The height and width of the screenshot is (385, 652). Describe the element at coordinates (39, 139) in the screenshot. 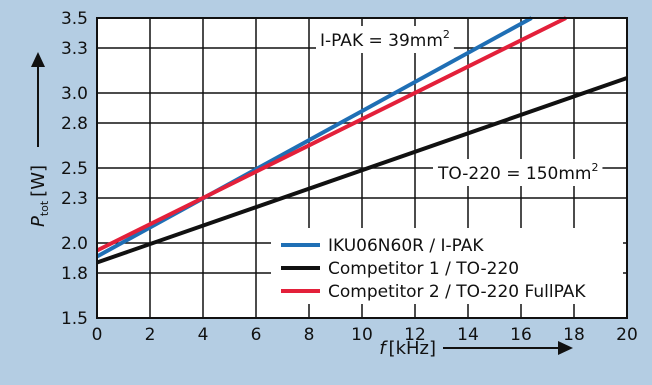

I see `y-axis-label: Ptot [W]` at that location.